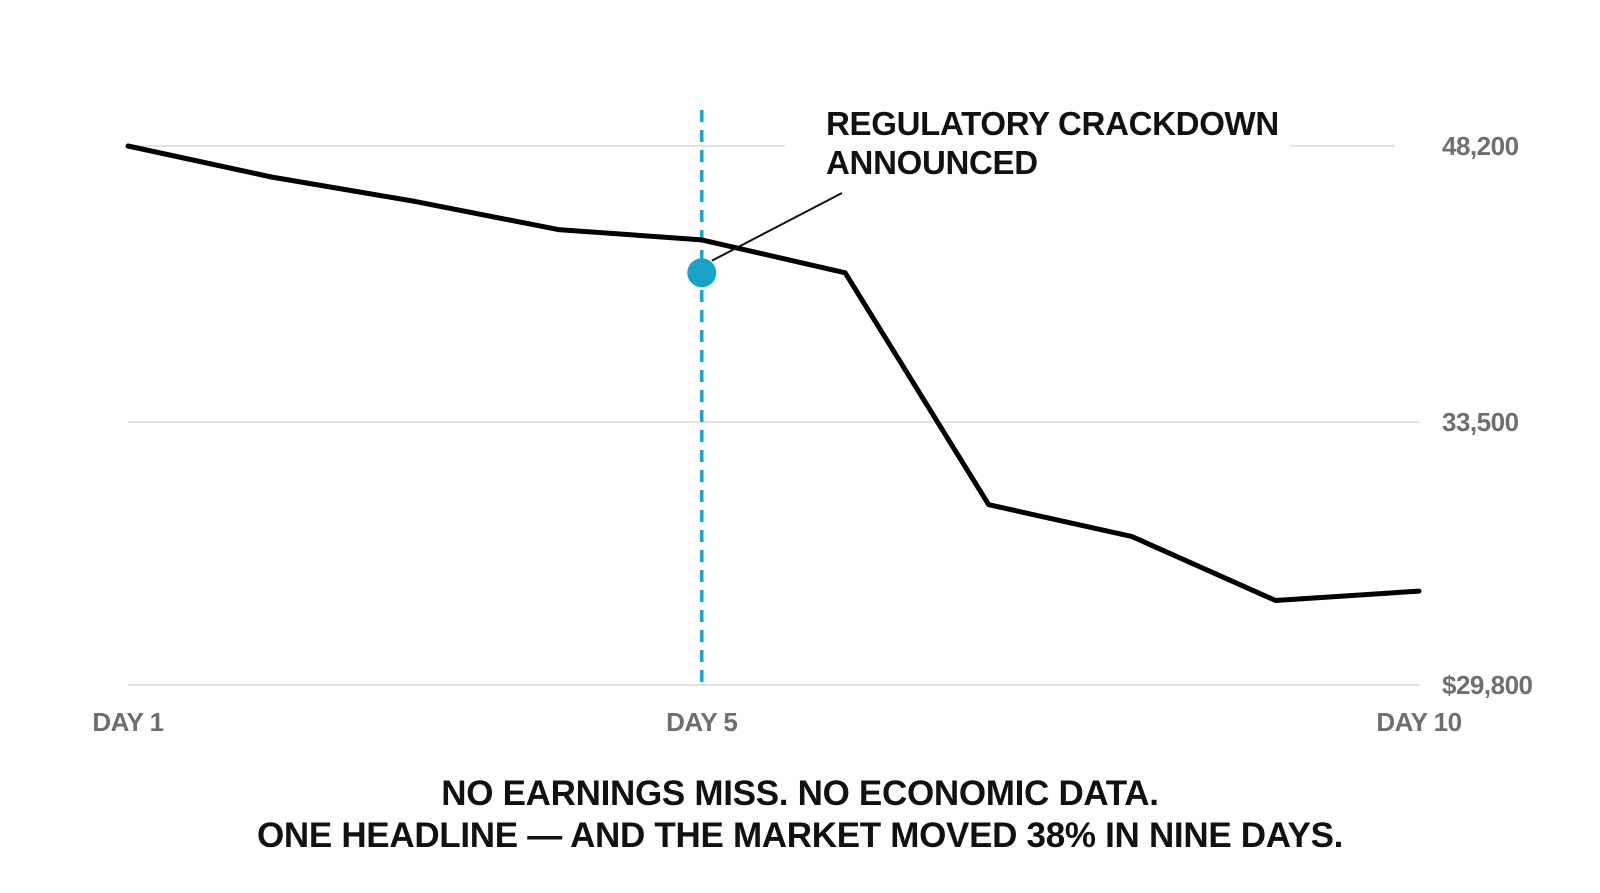 The width and height of the screenshot is (1600, 893). Describe the element at coordinates (777, 227) in the screenshot. I see `annotation-leader-line` at that location.